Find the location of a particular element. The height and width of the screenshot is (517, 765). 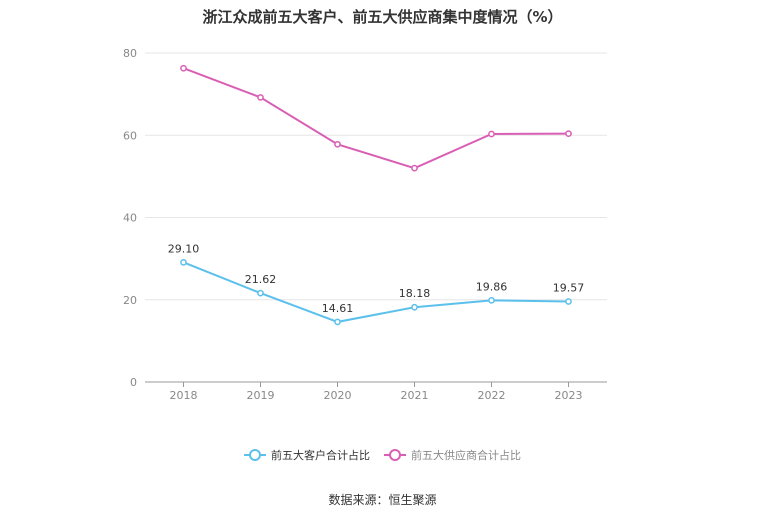

x-tick-label: 2018 is located at coordinates (184, 395).